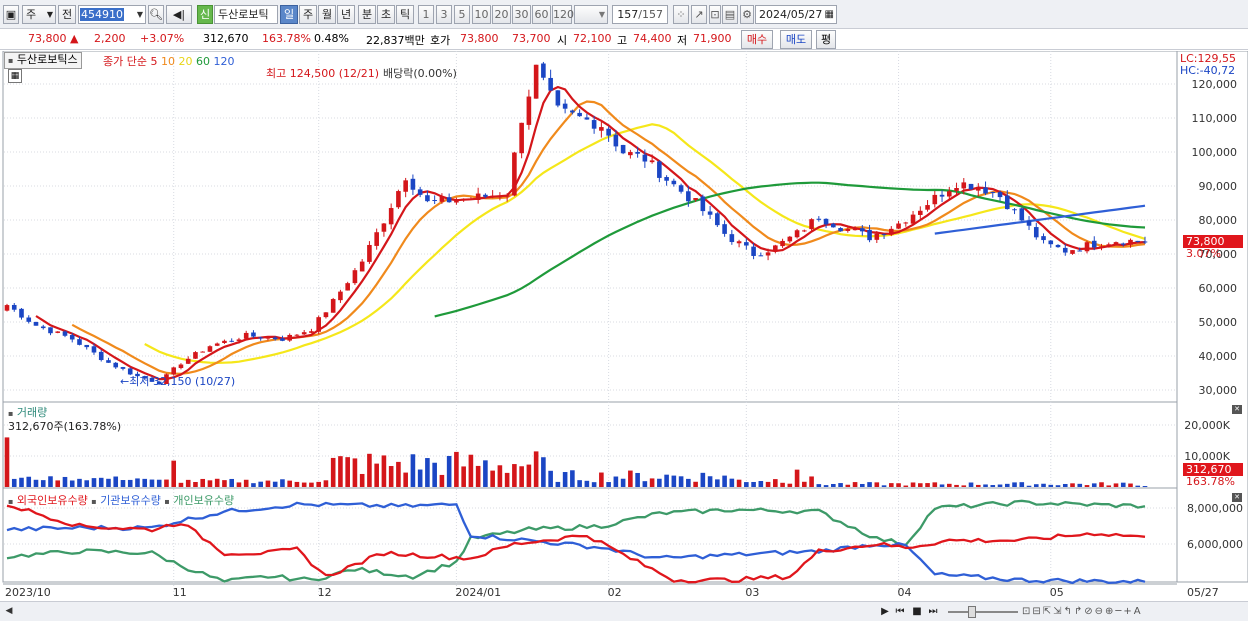 The width and height of the screenshot is (1248, 621). What do you see at coordinates (1215, 118) in the screenshot?
I see `price-tick-label: 110,000` at bounding box center [1215, 118].